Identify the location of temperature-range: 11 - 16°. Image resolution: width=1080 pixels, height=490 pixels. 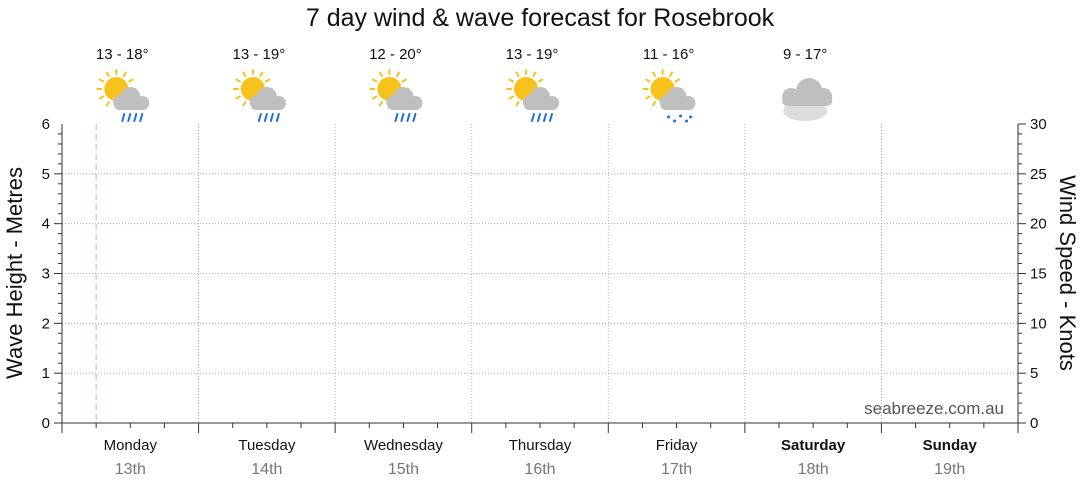
(669, 54).